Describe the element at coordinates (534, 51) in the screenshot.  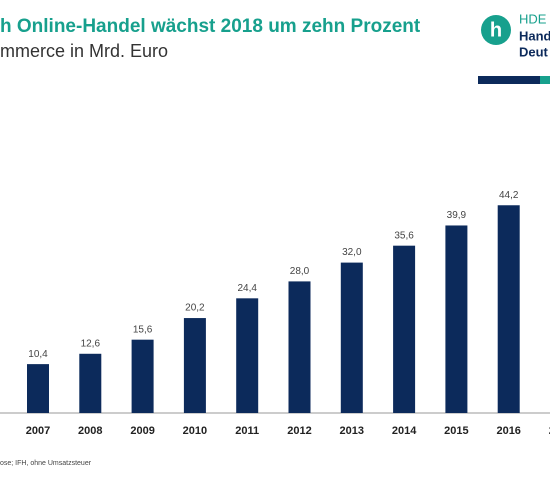
I see `logo-text: Deut` at that location.